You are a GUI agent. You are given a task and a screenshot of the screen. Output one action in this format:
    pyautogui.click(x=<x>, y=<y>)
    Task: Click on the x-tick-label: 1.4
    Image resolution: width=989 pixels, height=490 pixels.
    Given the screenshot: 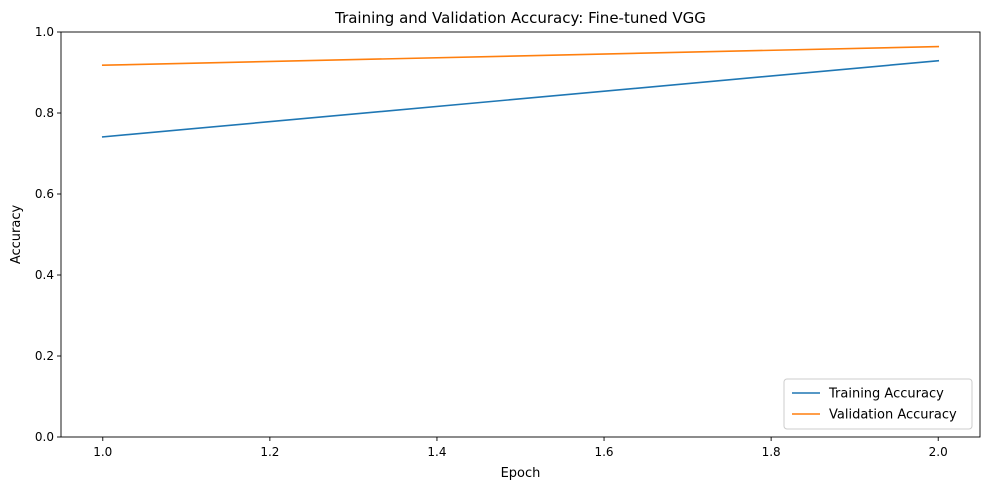 What is the action you would take?
    pyautogui.click(x=436, y=452)
    